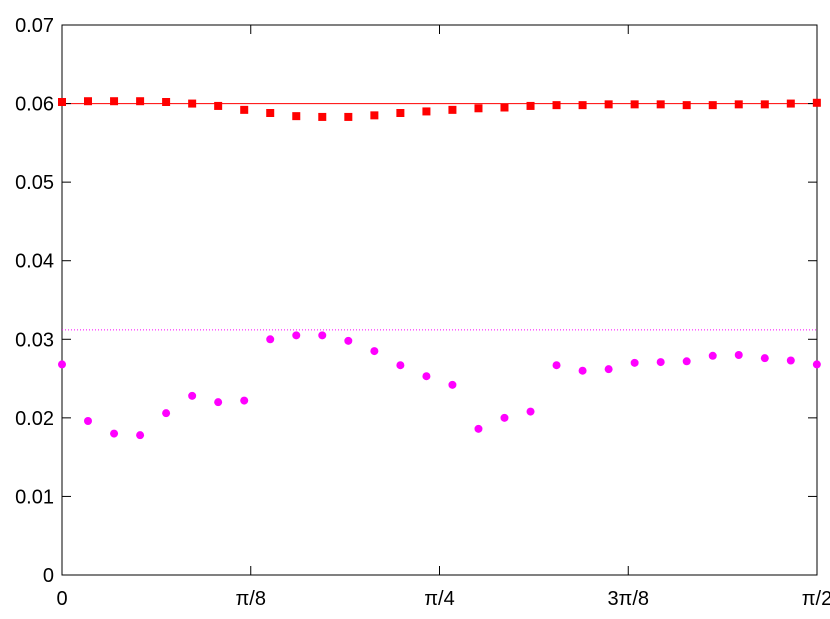 The height and width of the screenshot is (619, 830). Describe the element at coordinates (34, 497) in the screenshot. I see `y-tick-label: 0.01` at that location.